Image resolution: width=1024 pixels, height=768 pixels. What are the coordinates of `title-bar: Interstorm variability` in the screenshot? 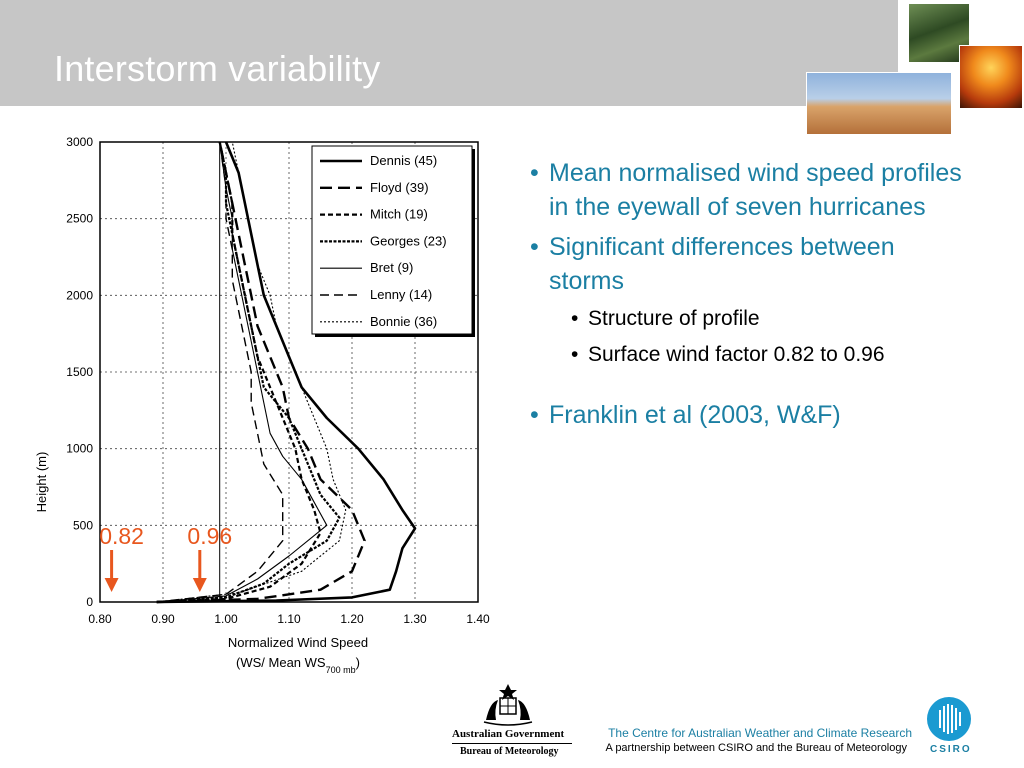 It's located at (449, 54).